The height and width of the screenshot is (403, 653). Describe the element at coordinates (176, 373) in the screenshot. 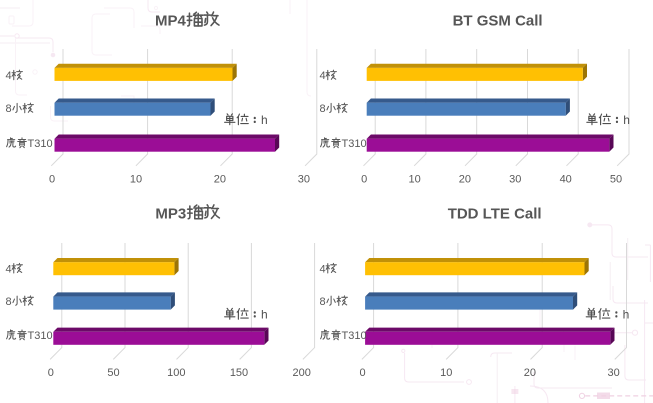

I see `svg-text: 100` at that location.